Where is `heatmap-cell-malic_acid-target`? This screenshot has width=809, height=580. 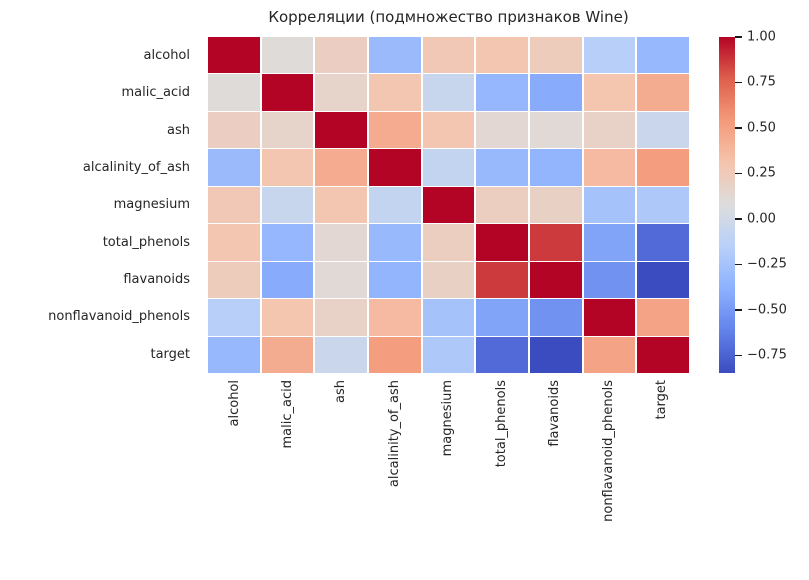 heatmap-cell-malic_acid-target is located at coordinates (663, 92).